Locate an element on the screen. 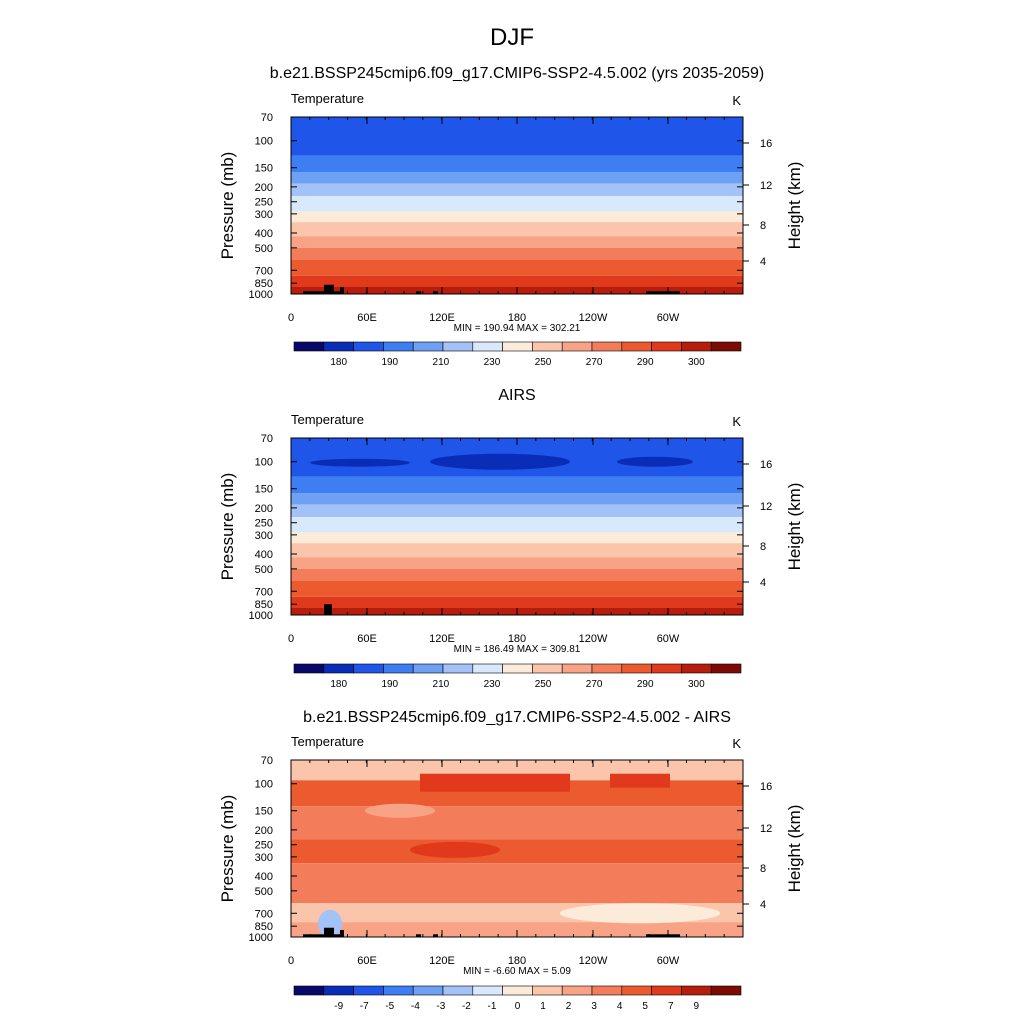  y-tick-label: 200 is located at coordinates (264, 831).